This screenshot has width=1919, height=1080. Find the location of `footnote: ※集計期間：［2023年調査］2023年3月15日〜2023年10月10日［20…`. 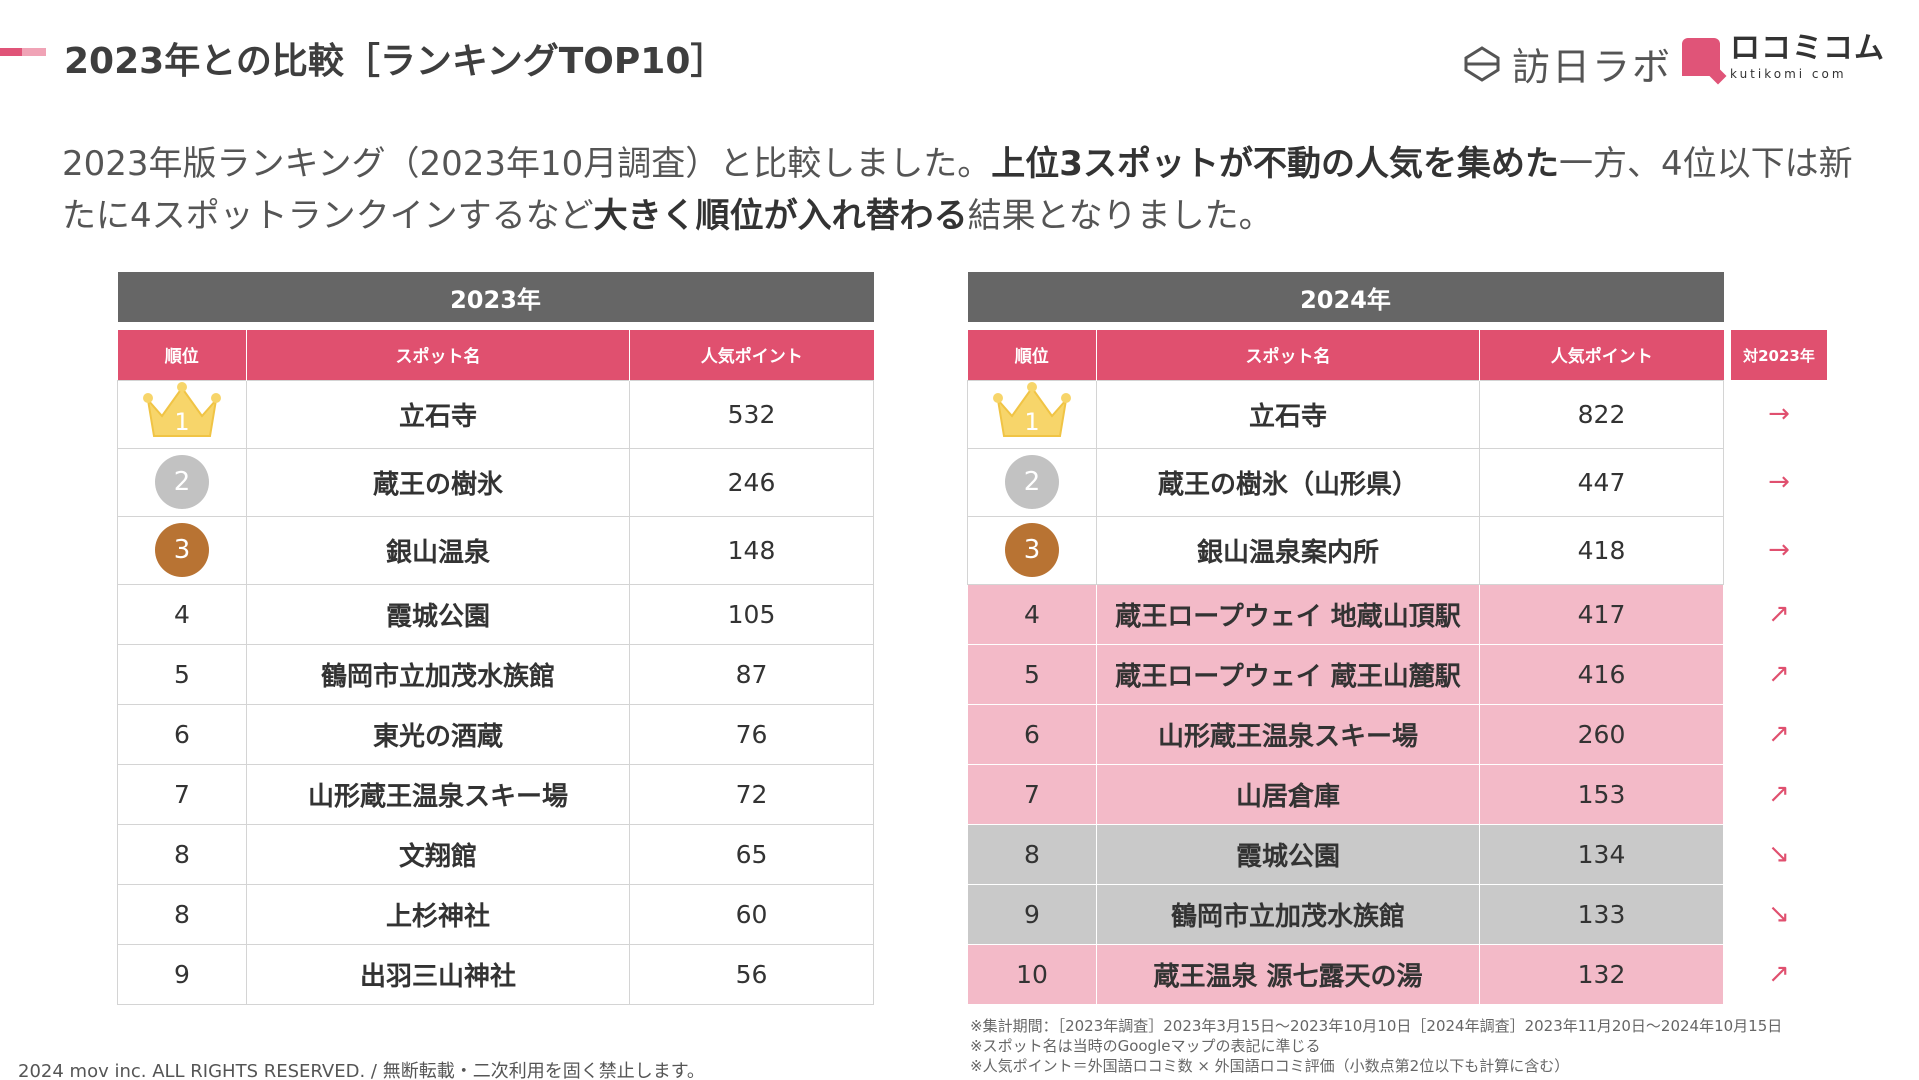

footnote: ※集計期間：［2023年調査］2023年3月15日〜2023年10月10日［20… is located at coordinates (1376, 1026).